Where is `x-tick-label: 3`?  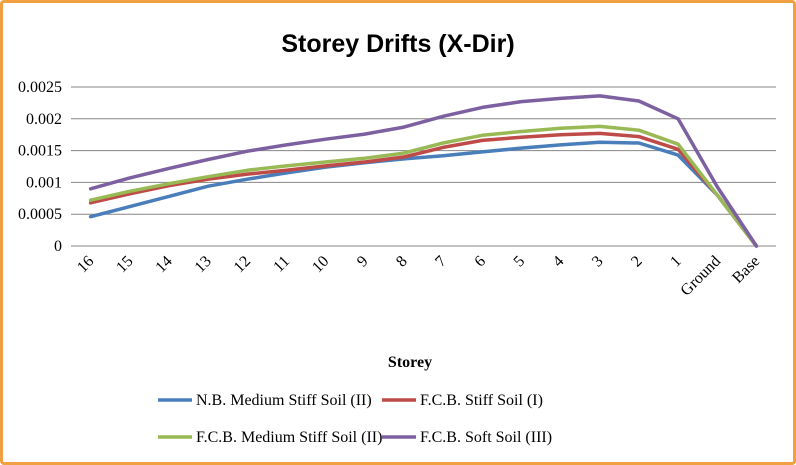
x-tick-label: 3 is located at coordinates (598, 262).